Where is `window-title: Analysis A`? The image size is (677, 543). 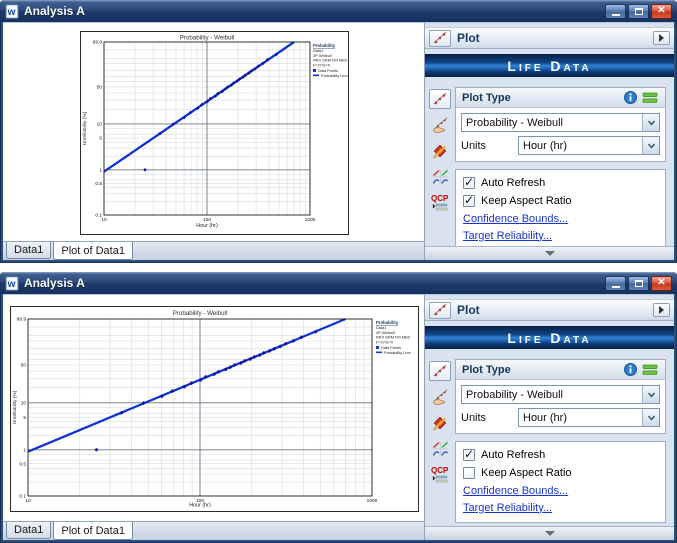 window-title: Analysis A is located at coordinates (54, 11).